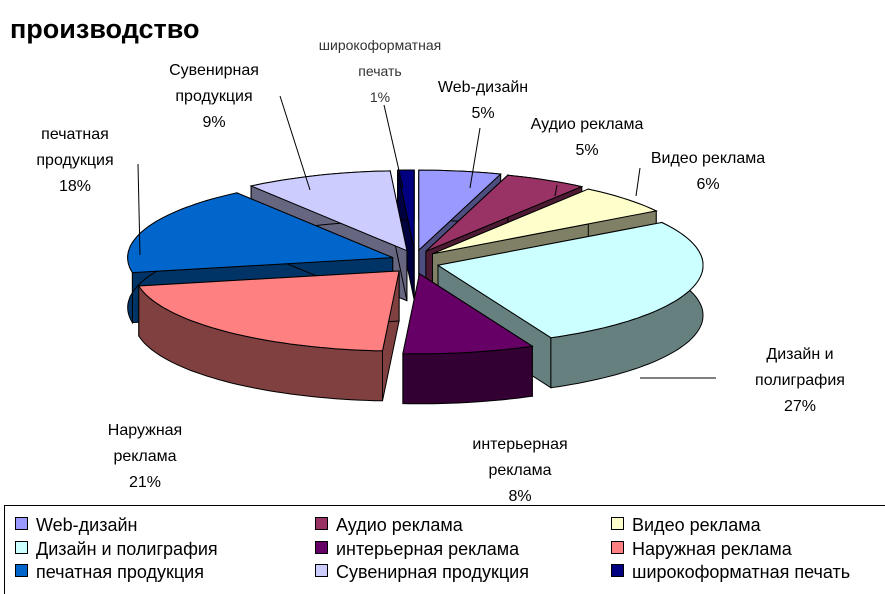 Image resolution: width=885 pixels, height=594 pixels. Describe the element at coordinates (145, 443) in the screenshot. I see `label-name: Наружная реклама` at that location.